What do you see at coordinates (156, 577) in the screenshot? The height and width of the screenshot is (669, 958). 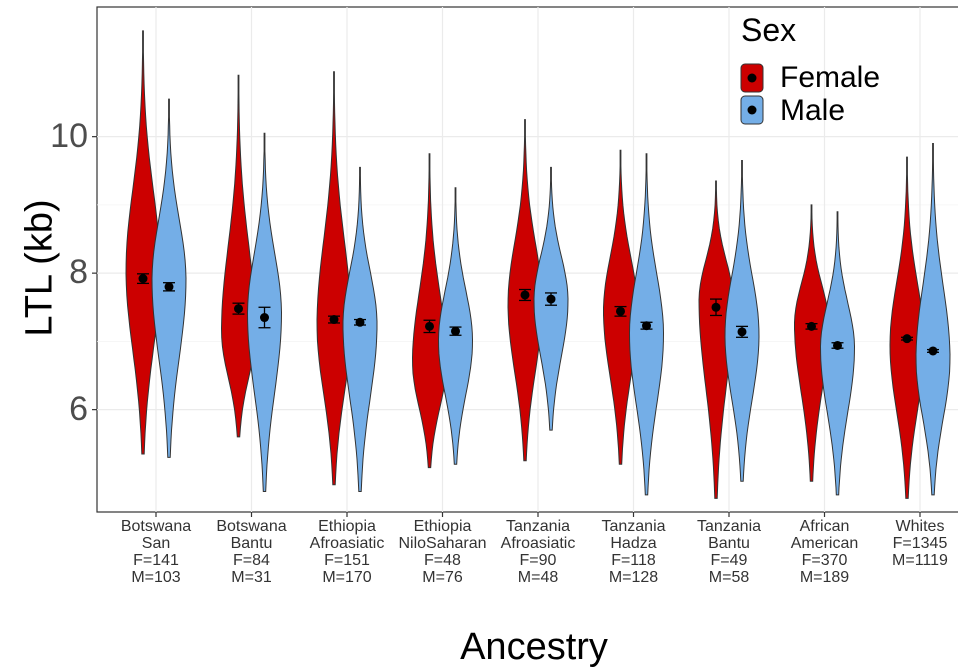 I see `x-tick-label-line: M=103` at bounding box center [156, 577].